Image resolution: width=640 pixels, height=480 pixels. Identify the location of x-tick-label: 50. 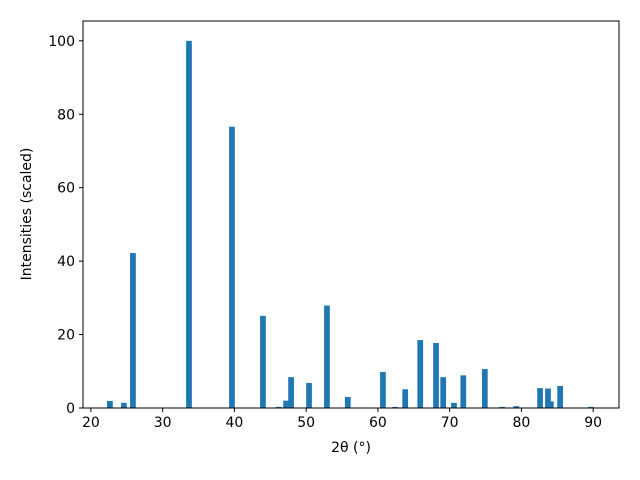
(306, 423).